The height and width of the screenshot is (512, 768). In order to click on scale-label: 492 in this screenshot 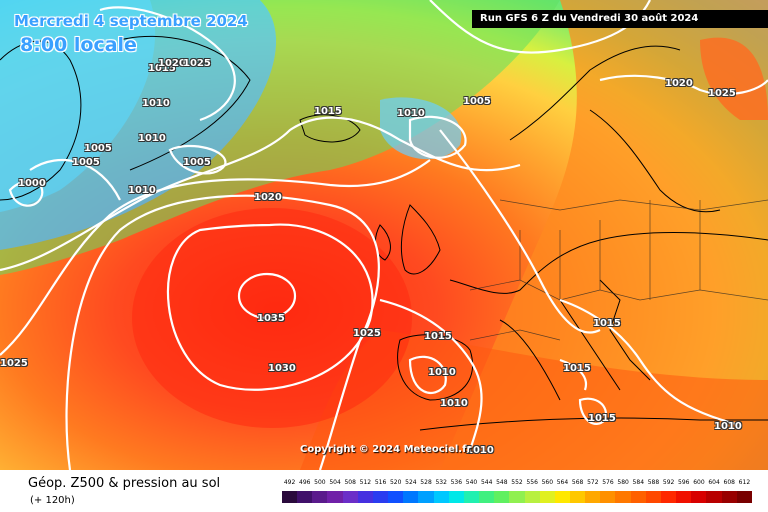, I will do `click(289, 482)`.